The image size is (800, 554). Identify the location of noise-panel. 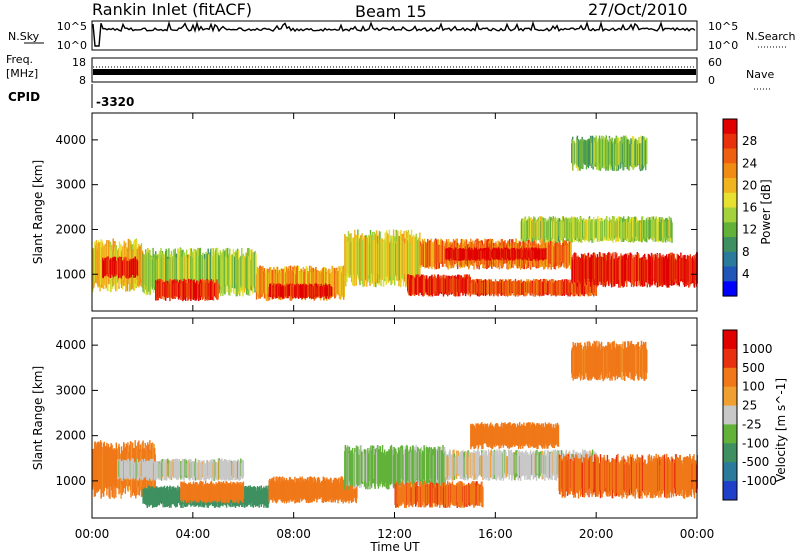
(394, 35).